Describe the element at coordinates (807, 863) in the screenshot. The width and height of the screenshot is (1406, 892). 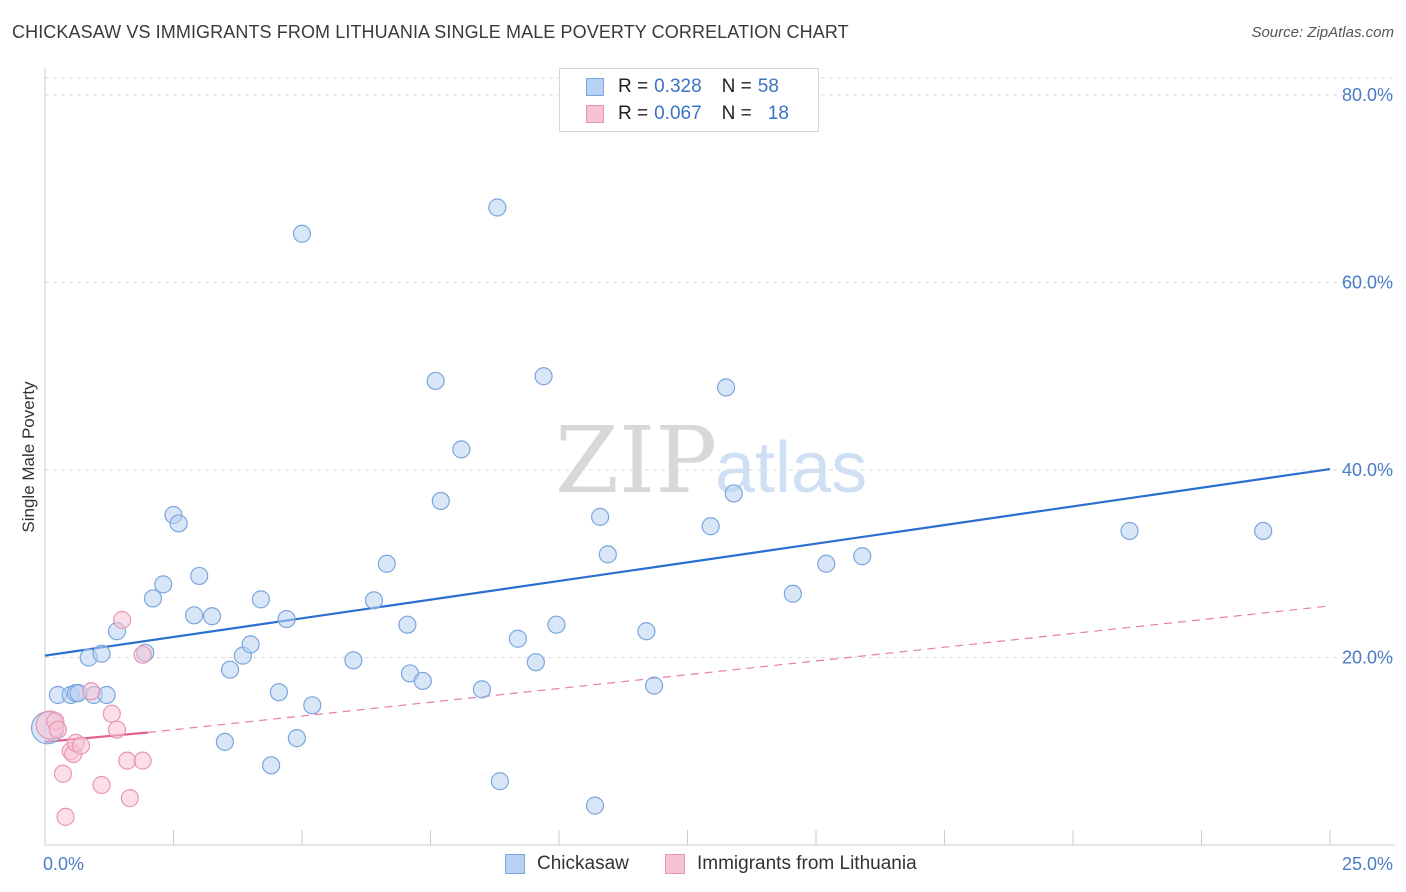
I see `bottom-legend-label: Immigrants from Lithuania` at that location.